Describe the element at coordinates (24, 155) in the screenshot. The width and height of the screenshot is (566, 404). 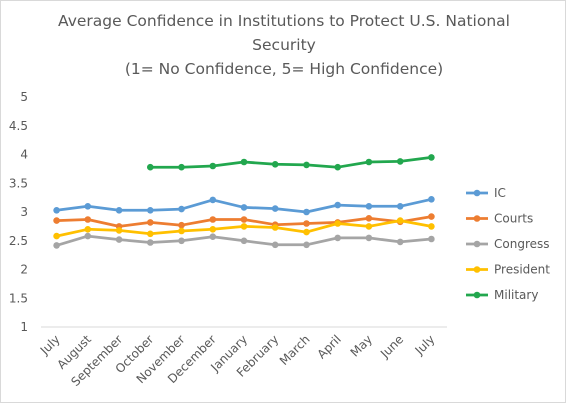
I see `y-tick-label: 4` at that location.